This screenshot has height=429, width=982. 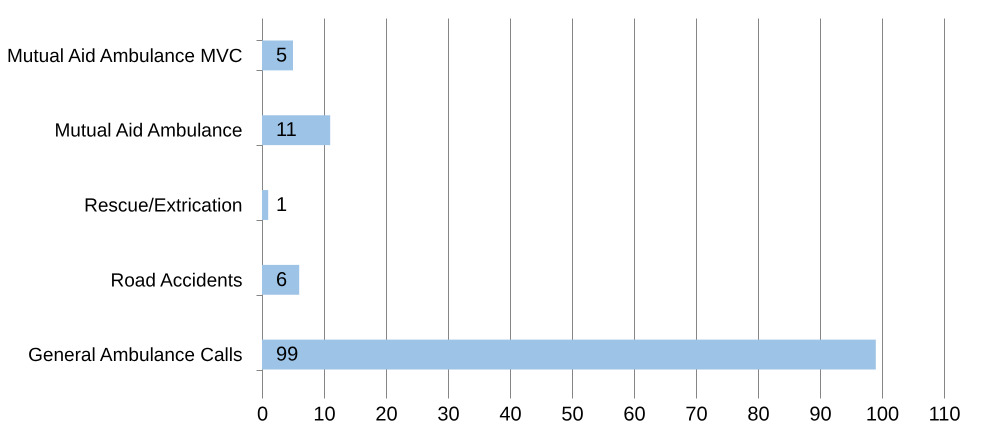 What do you see at coordinates (820, 415) in the screenshot?
I see `x-tick-label: 90` at bounding box center [820, 415].